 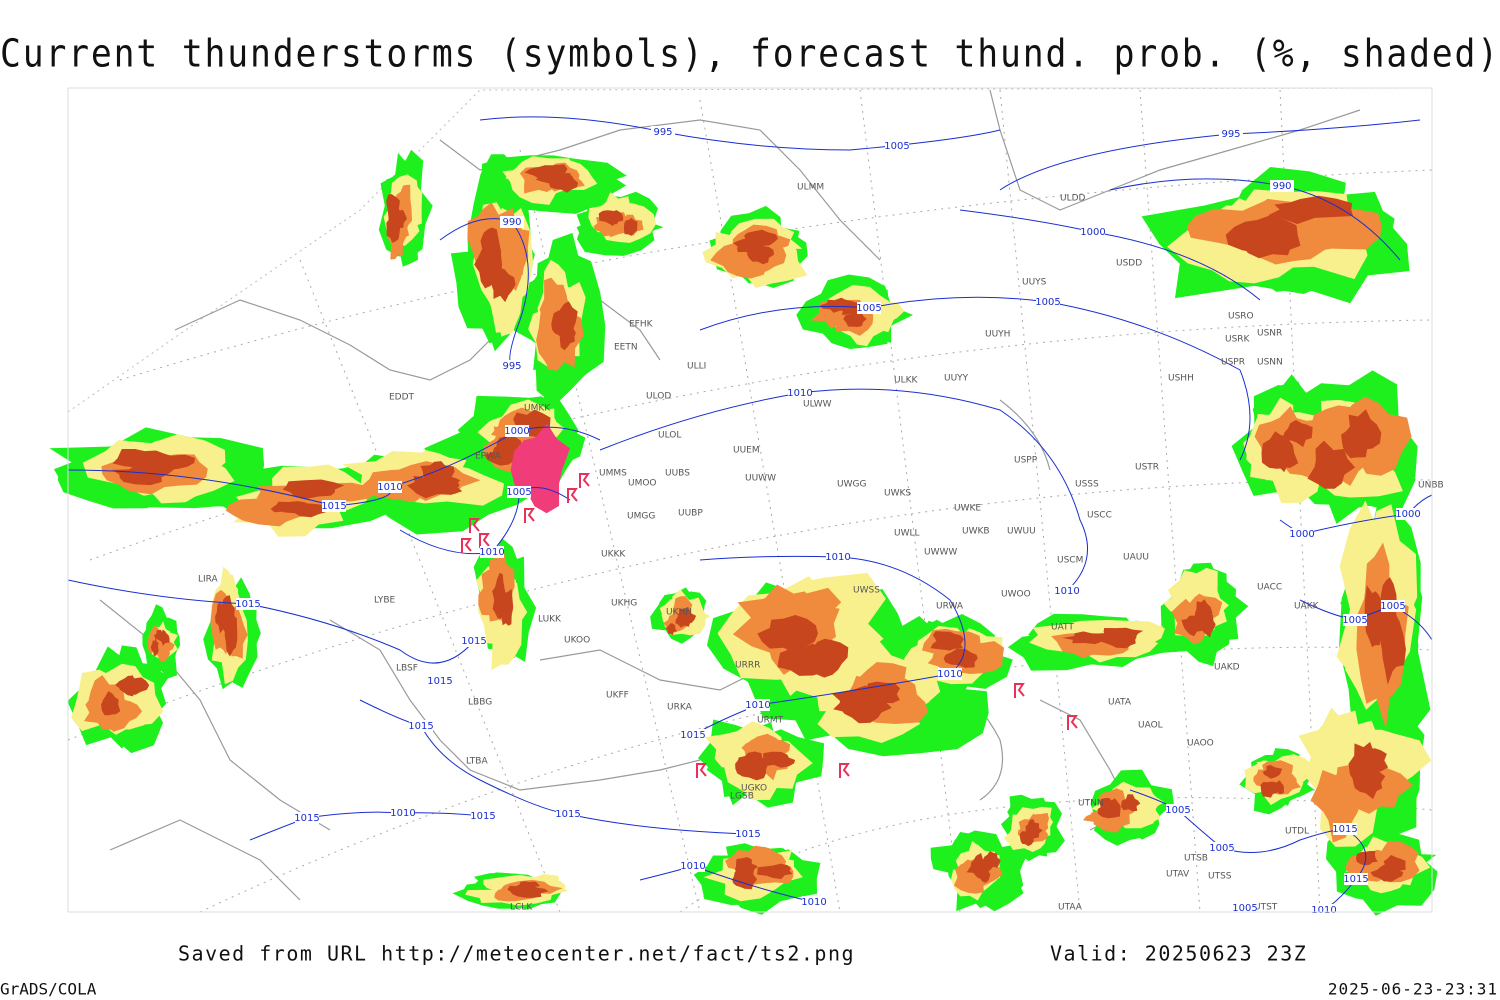 I want to click on station-label: USDD, so click(x=1129, y=264).